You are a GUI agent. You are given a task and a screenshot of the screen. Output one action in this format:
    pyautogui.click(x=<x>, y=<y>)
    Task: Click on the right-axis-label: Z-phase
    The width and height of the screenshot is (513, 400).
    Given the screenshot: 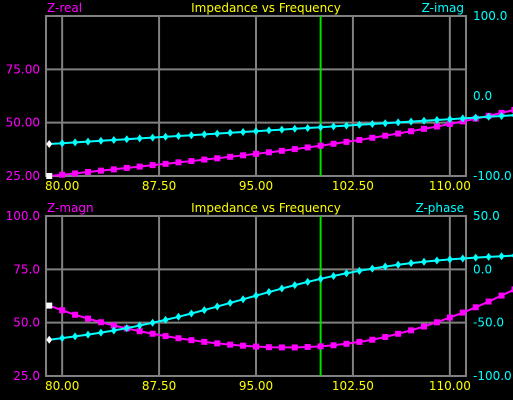 What is the action you would take?
    pyautogui.click(x=439, y=208)
    